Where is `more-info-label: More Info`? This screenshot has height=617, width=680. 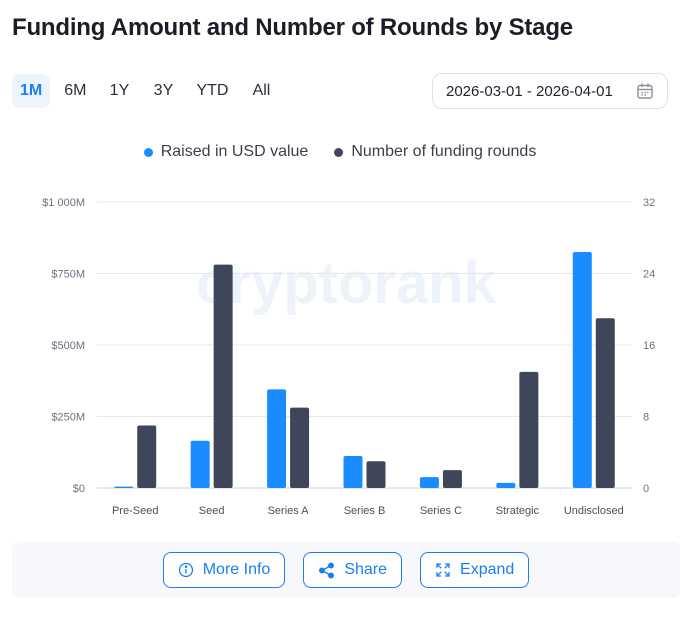
more-info-label: More Info is located at coordinates (236, 569).